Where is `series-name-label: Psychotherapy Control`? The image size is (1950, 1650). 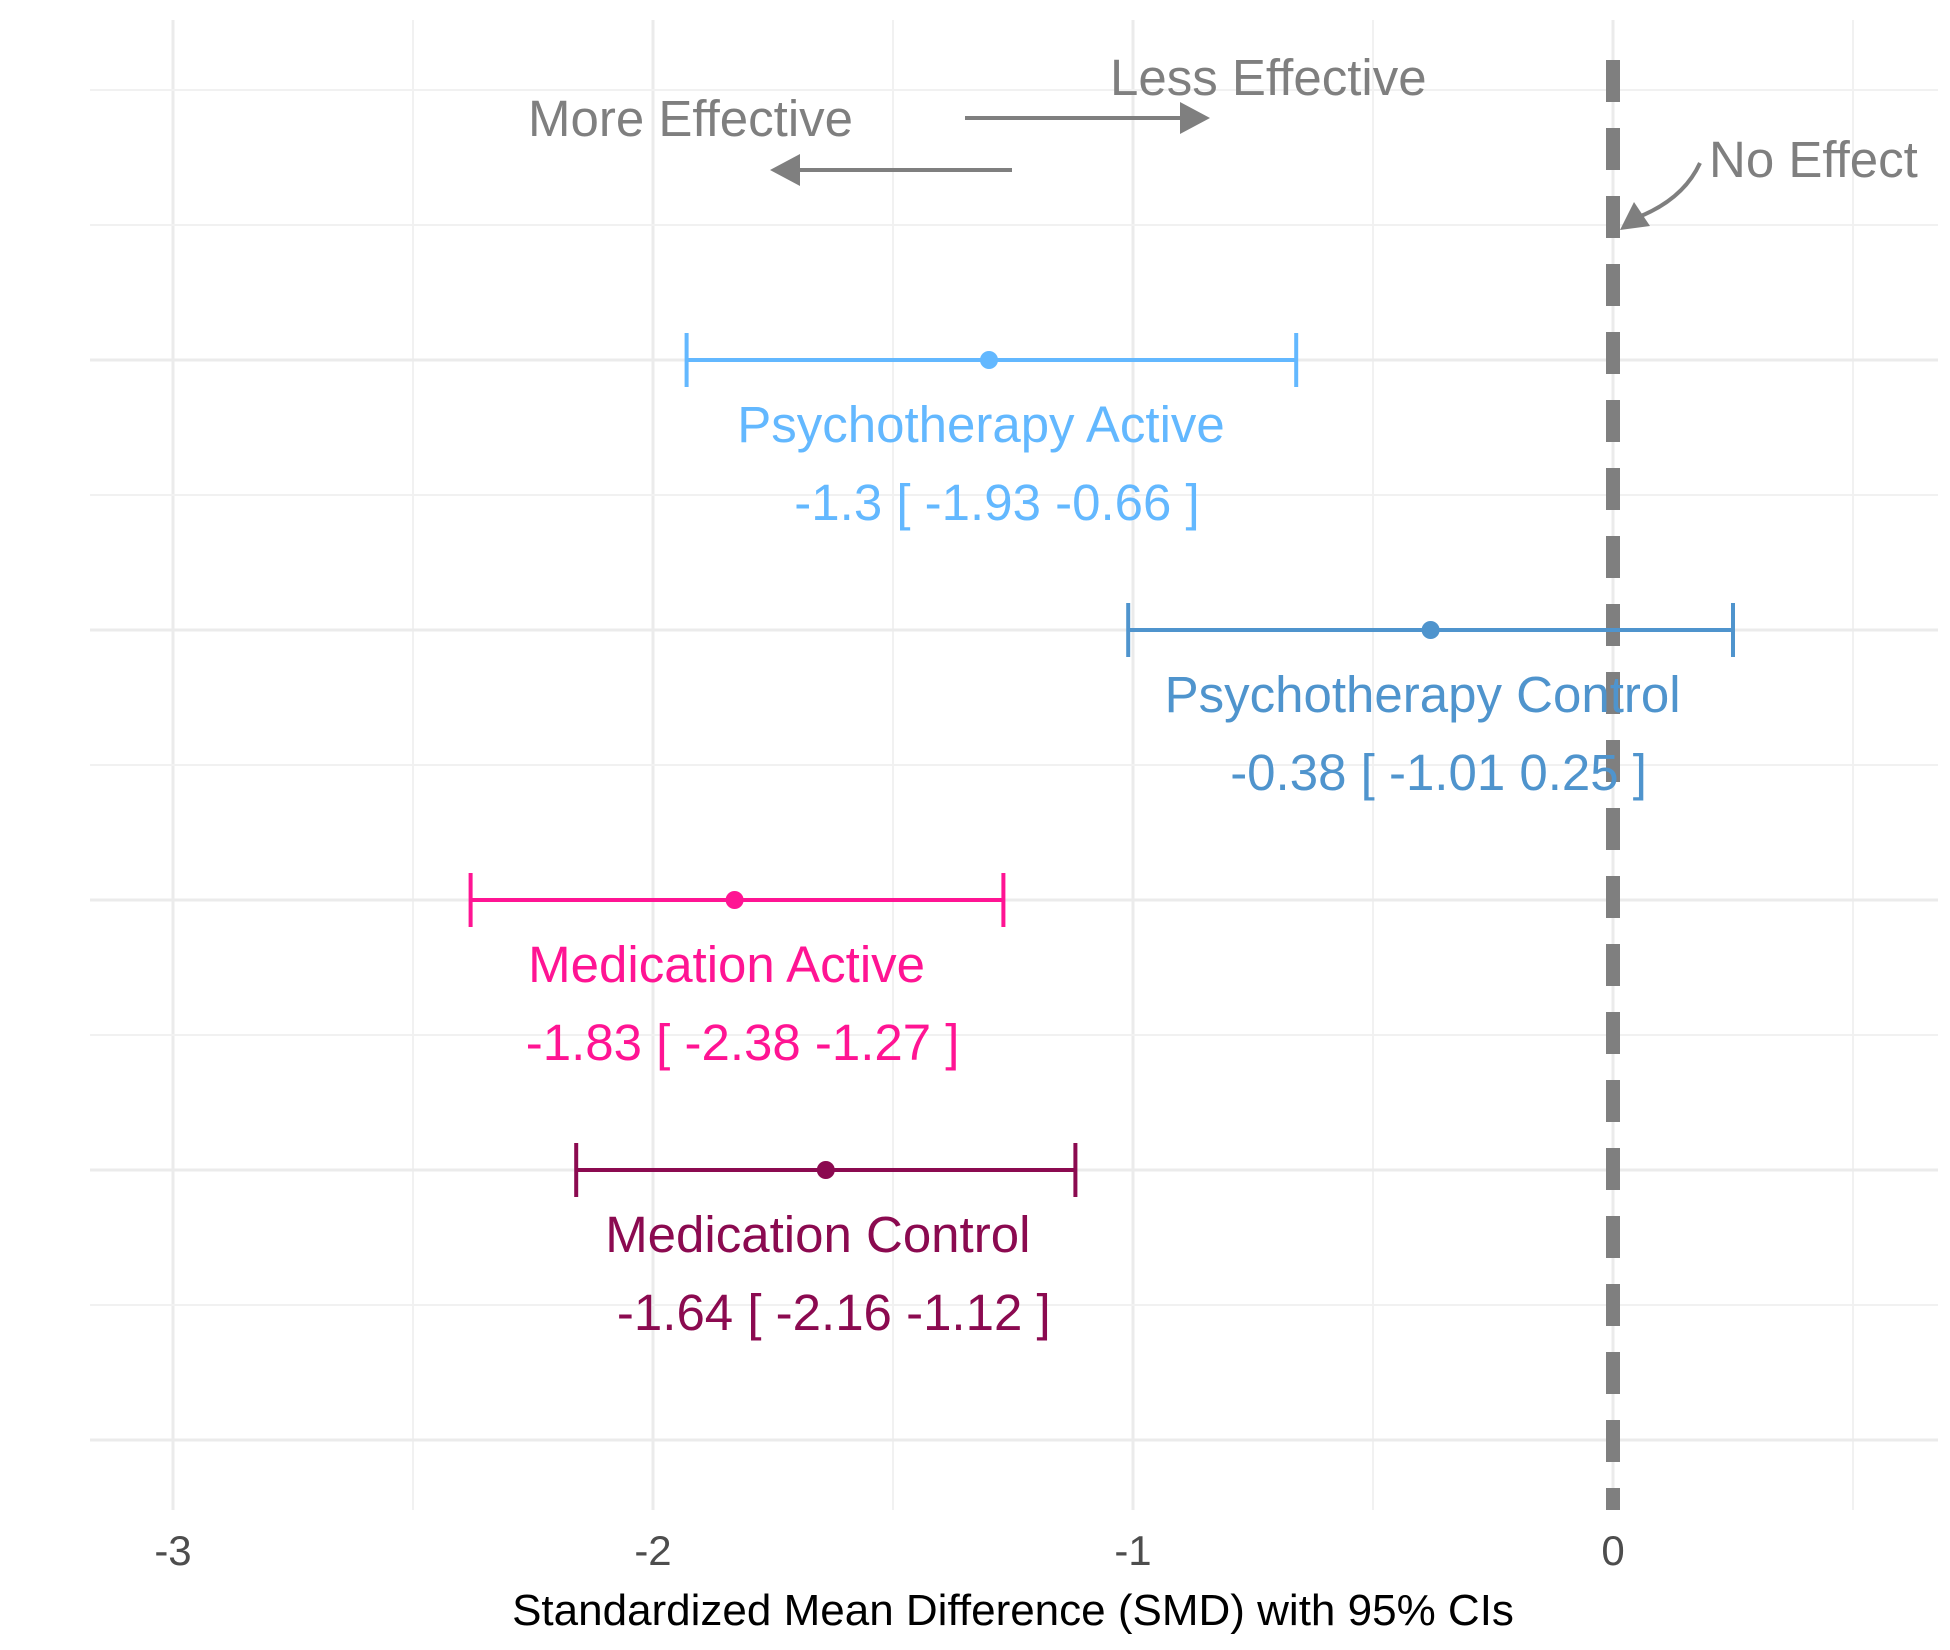 series-name-label: Psychotherapy Control is located at coordinates (1423, 694).